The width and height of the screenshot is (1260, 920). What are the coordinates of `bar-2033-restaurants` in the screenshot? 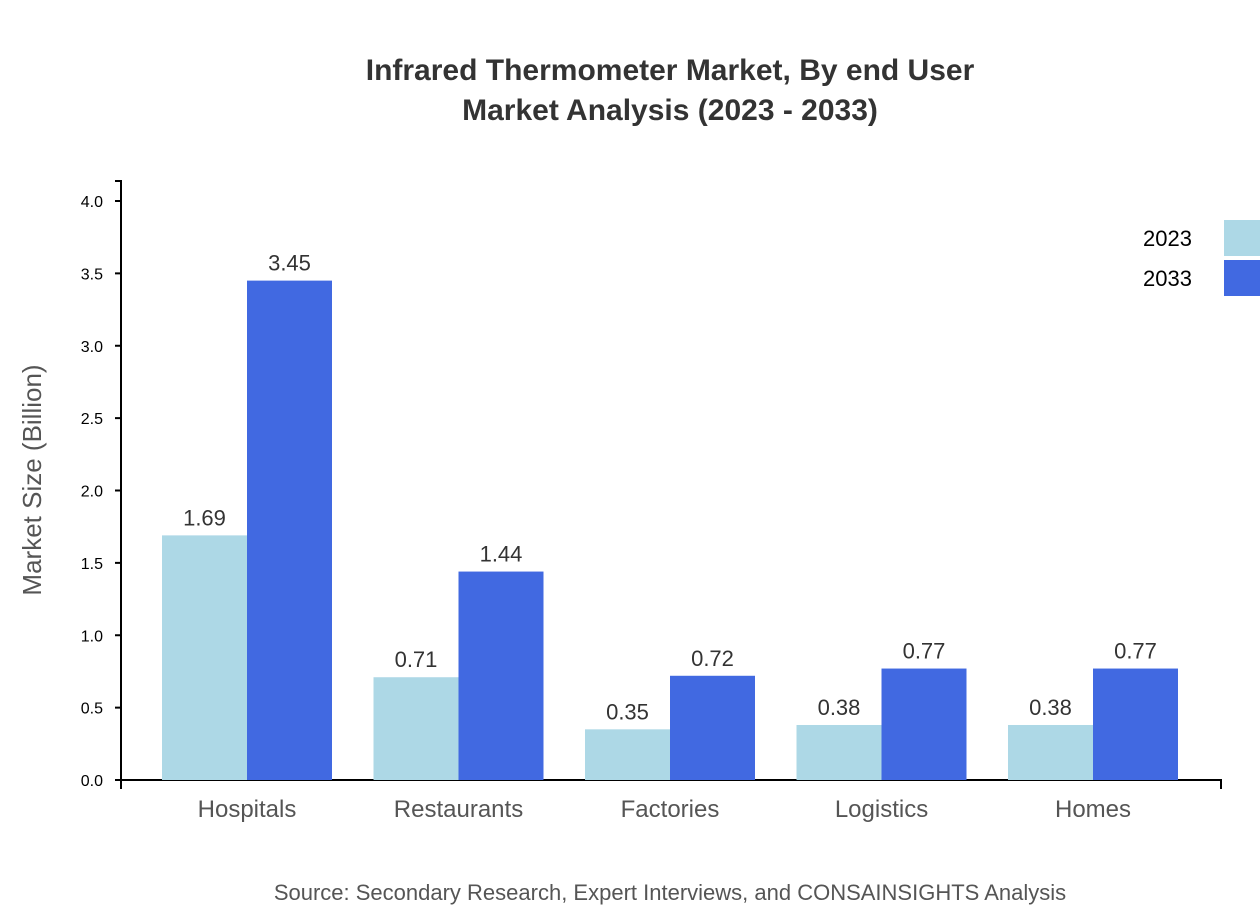 It's located at (501, 675).